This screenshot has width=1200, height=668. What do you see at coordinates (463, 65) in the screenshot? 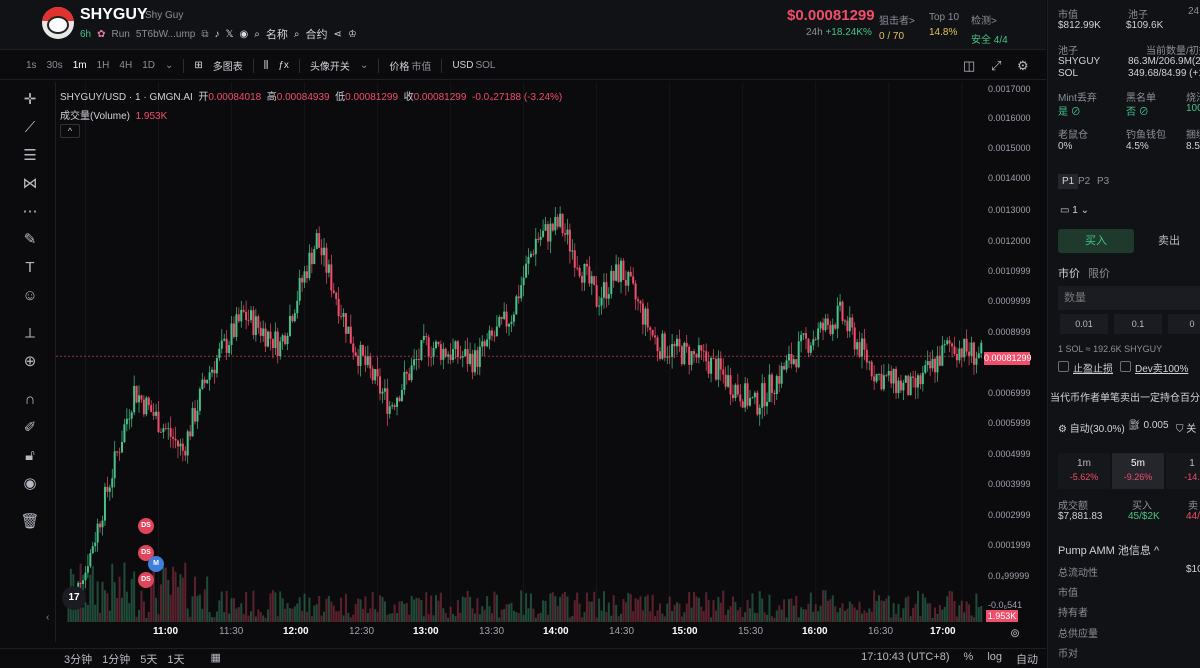
I see `usd-toggle: USD` at bounding box center [463, 65].